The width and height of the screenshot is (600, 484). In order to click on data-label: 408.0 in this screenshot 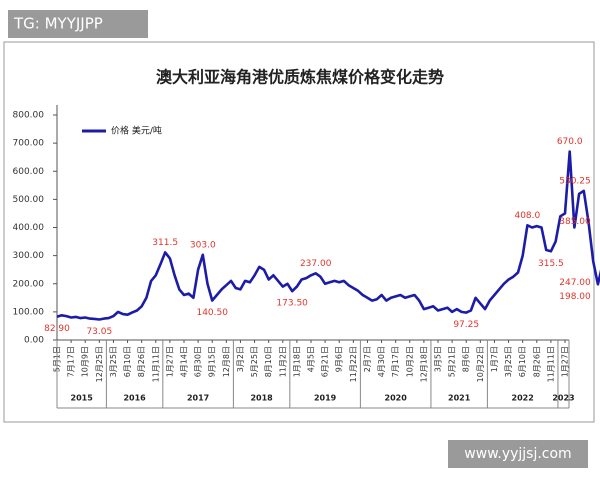, I will do `click(527, 216)`.